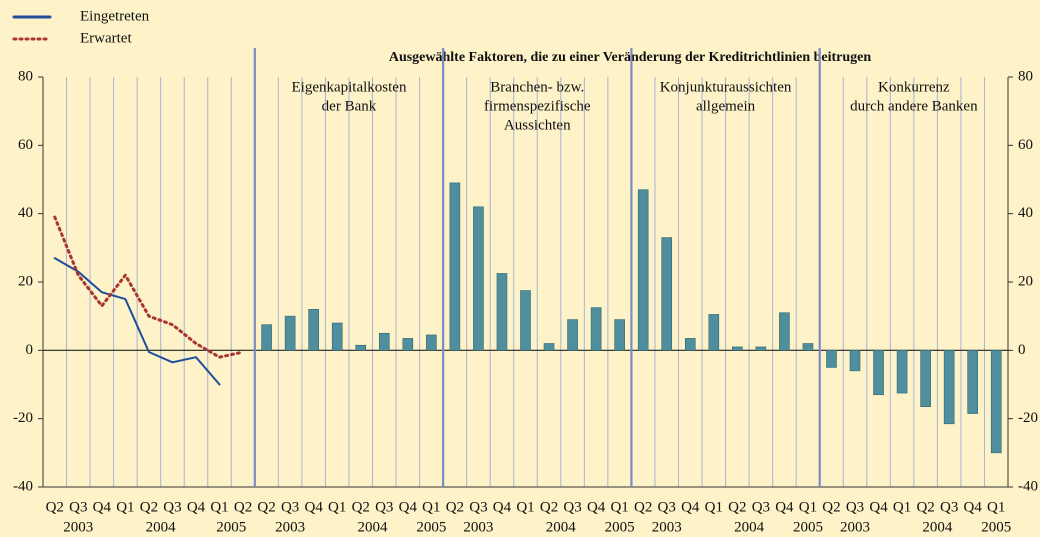 This screenshot has height=537, width=1040. I want to click on legend-label: Erwartet, so click(106, 38).